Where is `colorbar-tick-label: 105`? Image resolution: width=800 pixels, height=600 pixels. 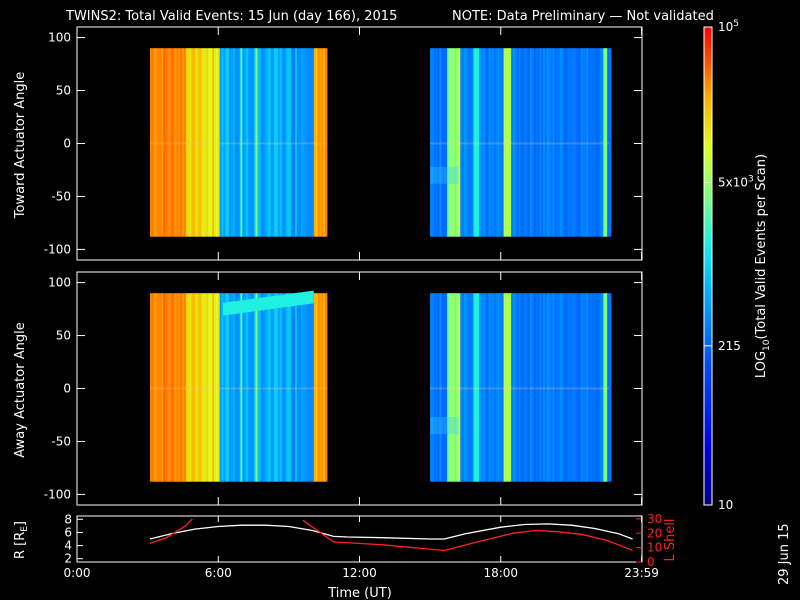
colorbar-tick-label: 105 is located at coordinates (728, 26).